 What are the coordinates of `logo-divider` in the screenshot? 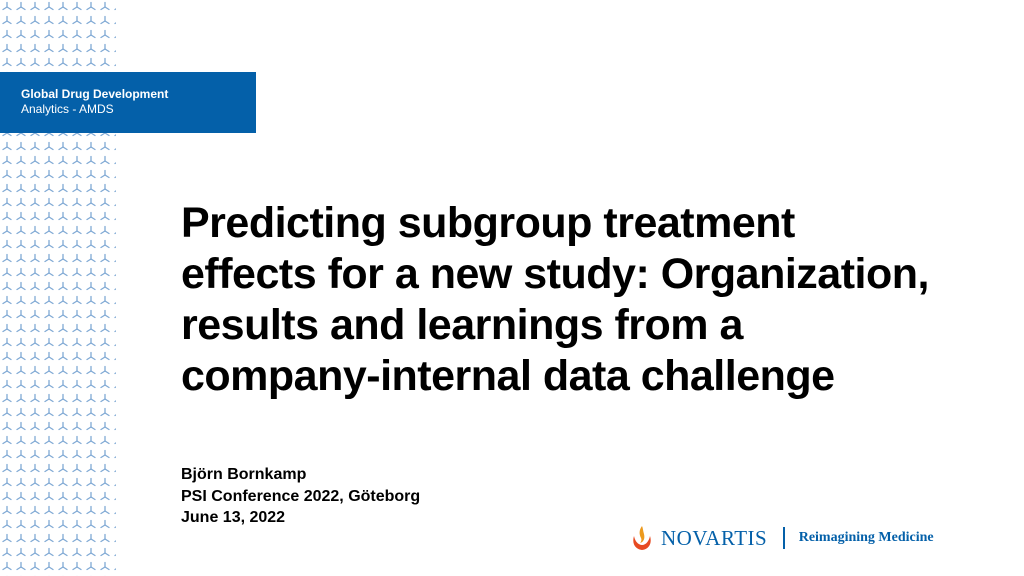 It's located at (784, 538).